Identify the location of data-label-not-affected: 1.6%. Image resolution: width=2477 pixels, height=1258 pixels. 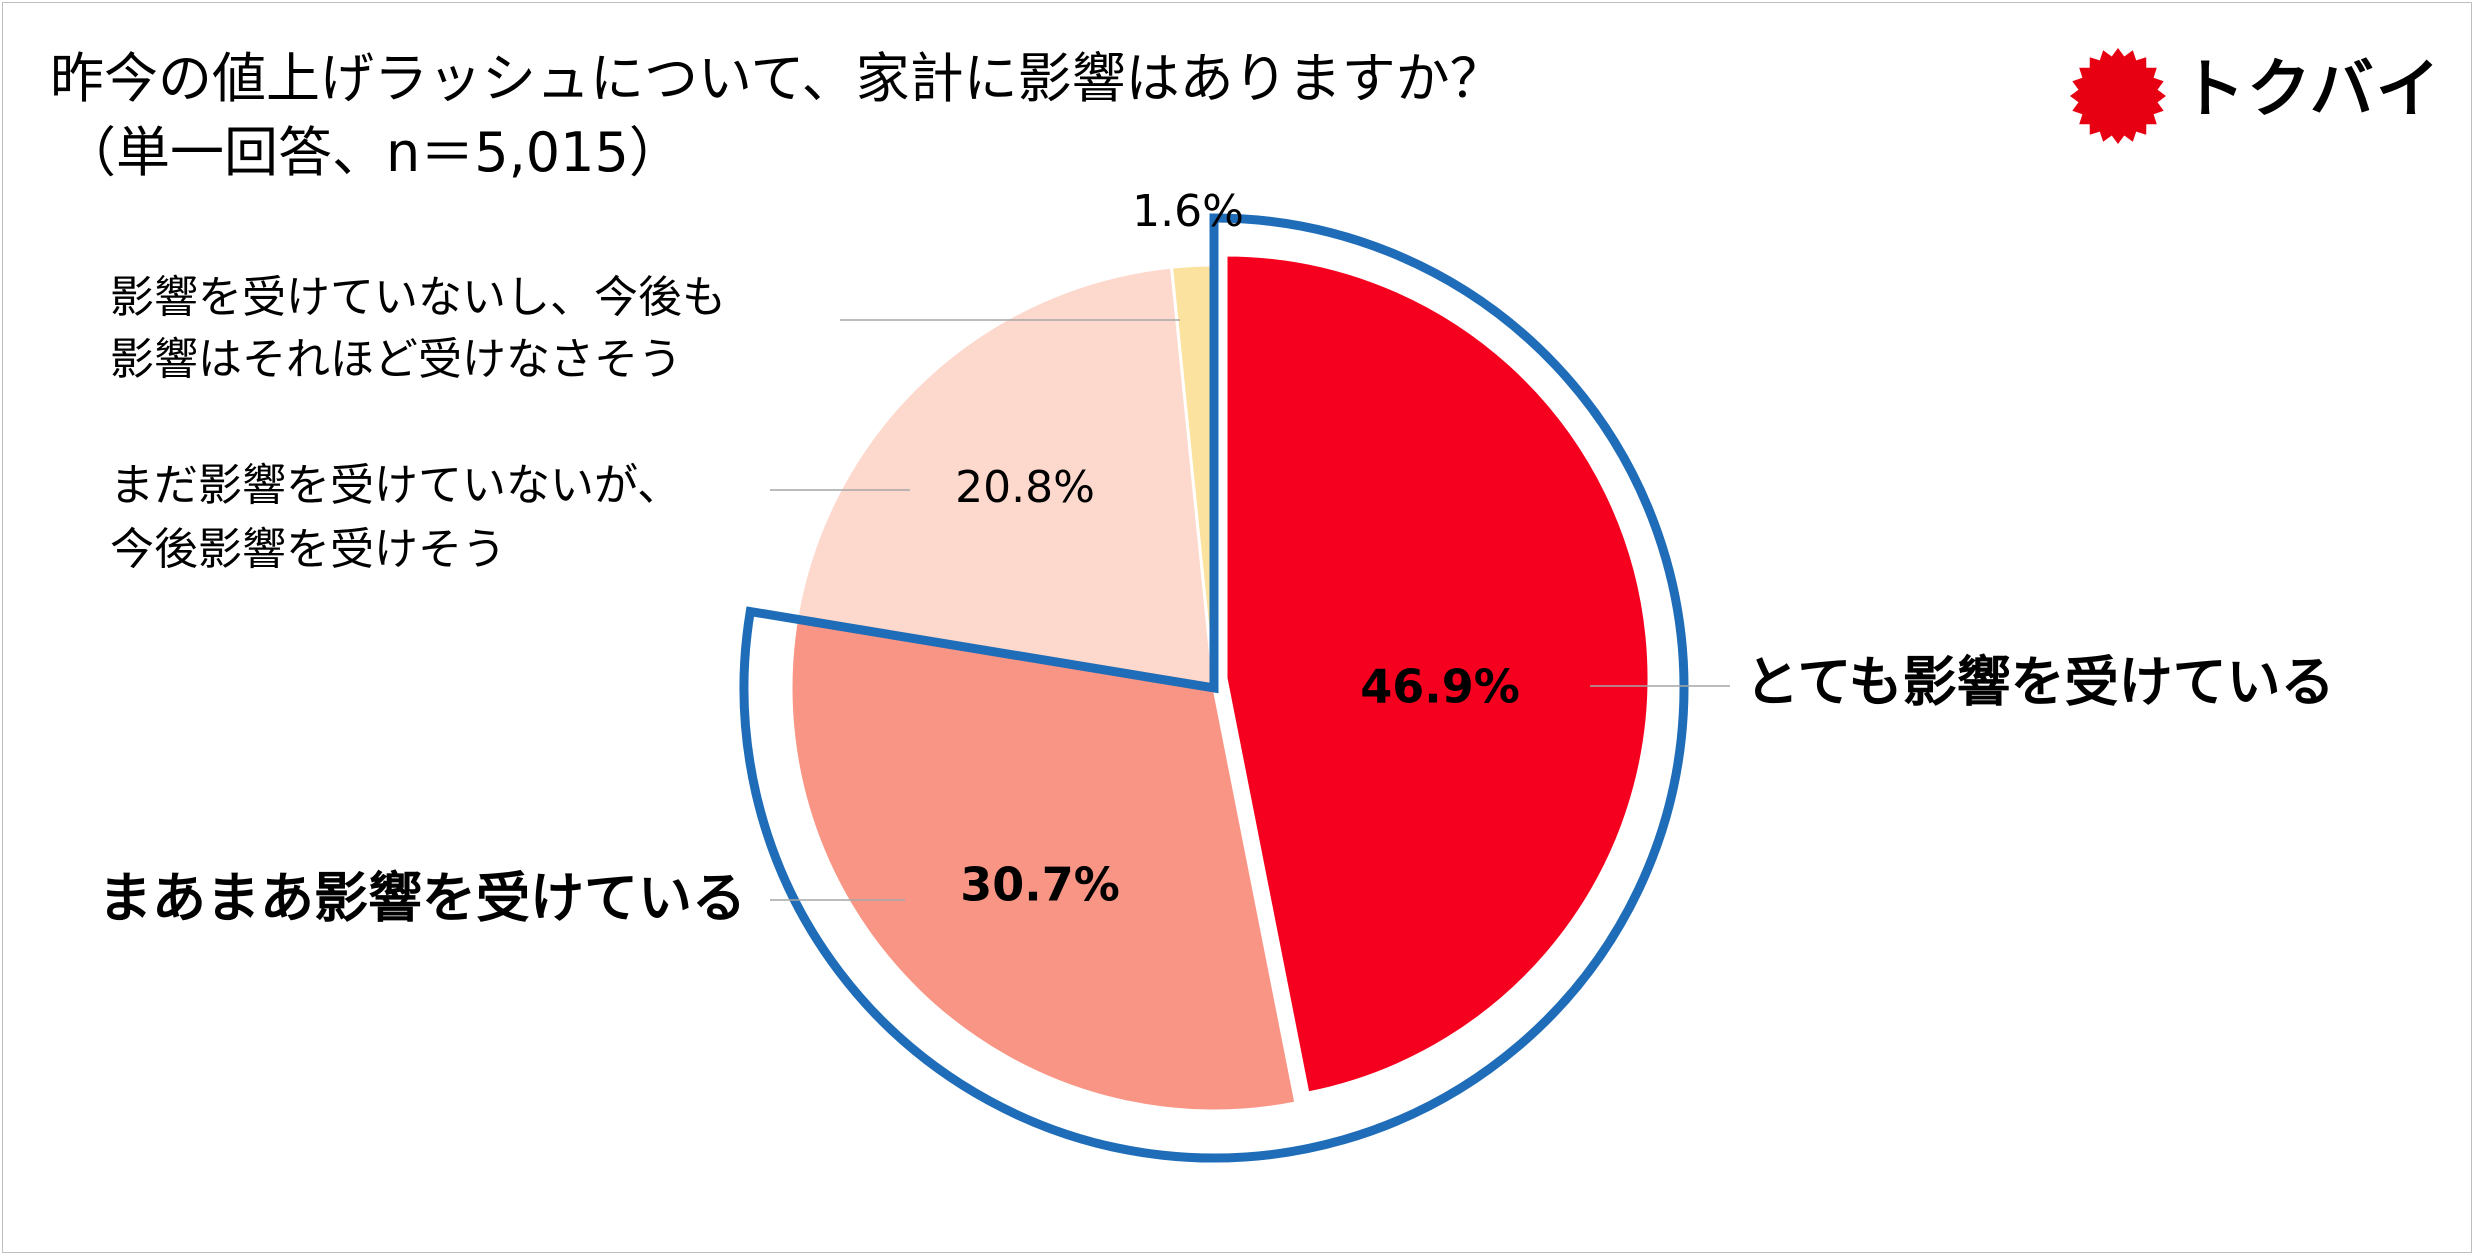
(1188, 211).